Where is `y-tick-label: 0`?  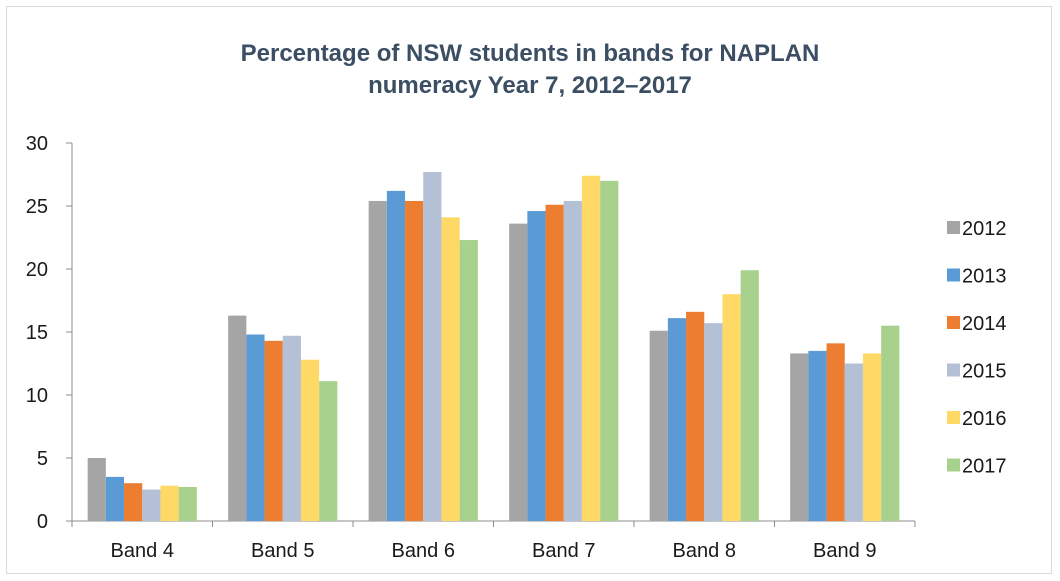
y-tick-label: 0 is located at coordinates (42, 522).